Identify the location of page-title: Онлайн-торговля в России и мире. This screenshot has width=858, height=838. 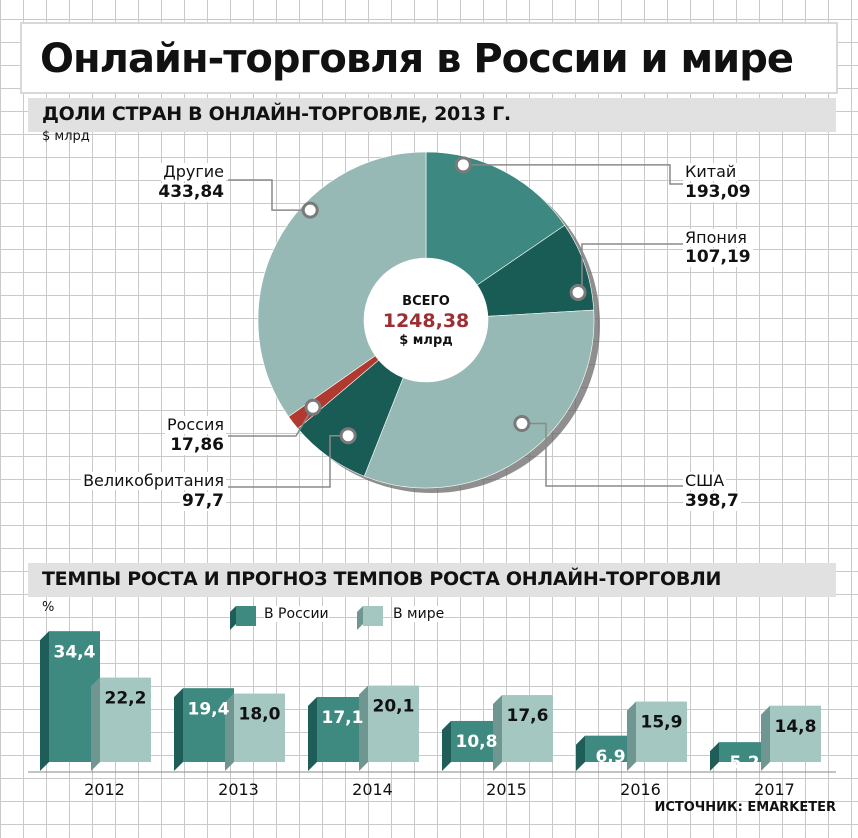
(417, 59).